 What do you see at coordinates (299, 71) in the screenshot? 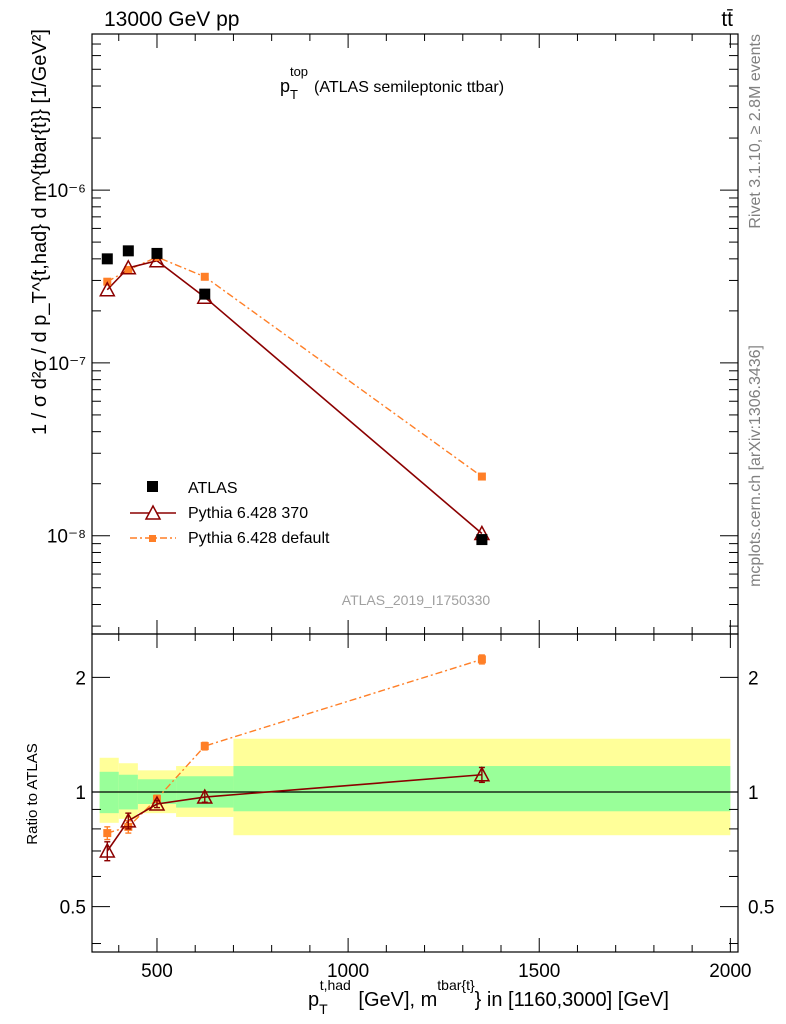
I see `title-sup: top` at bounding box center [299, 71].